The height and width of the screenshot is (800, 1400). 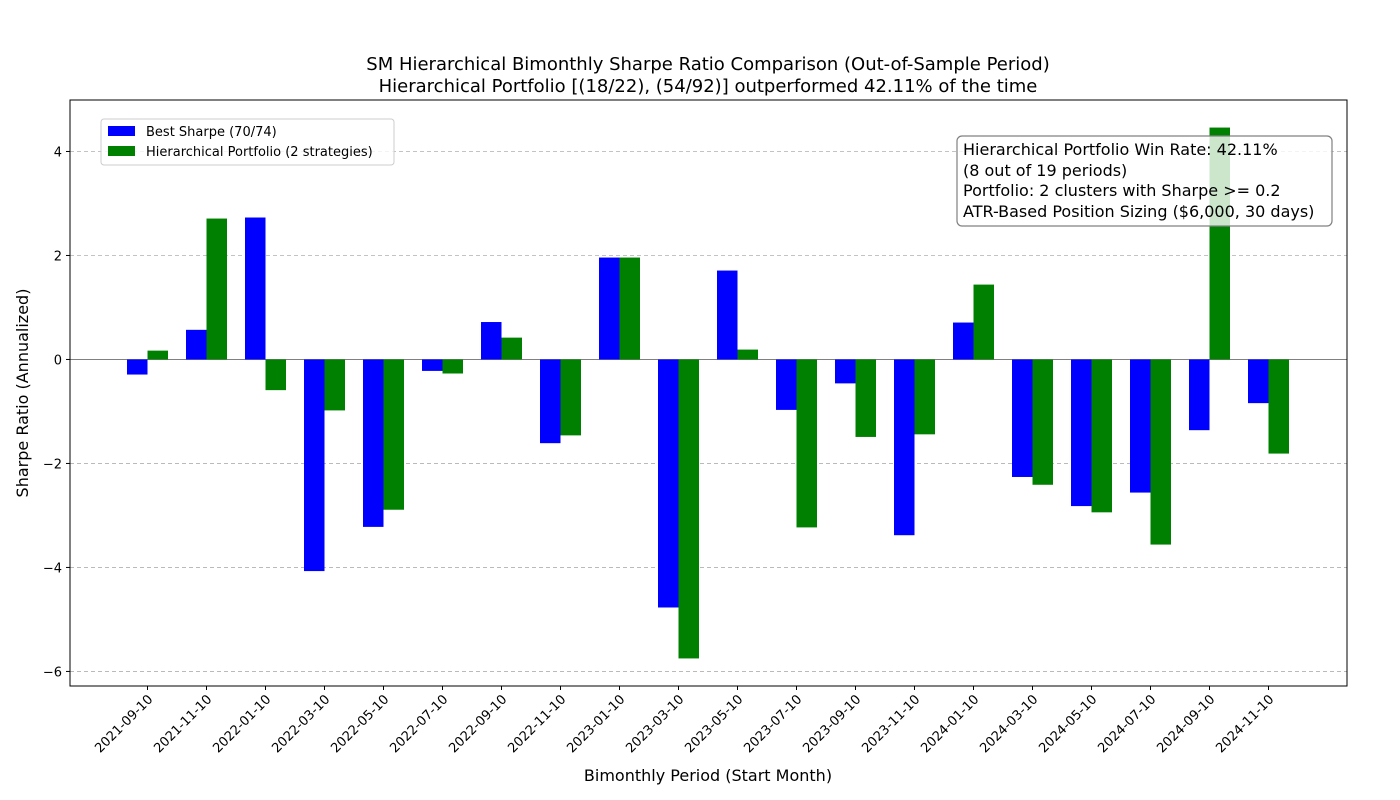 I want to click on legend-swatch-best-sharpe, so click(x=121, y=131).